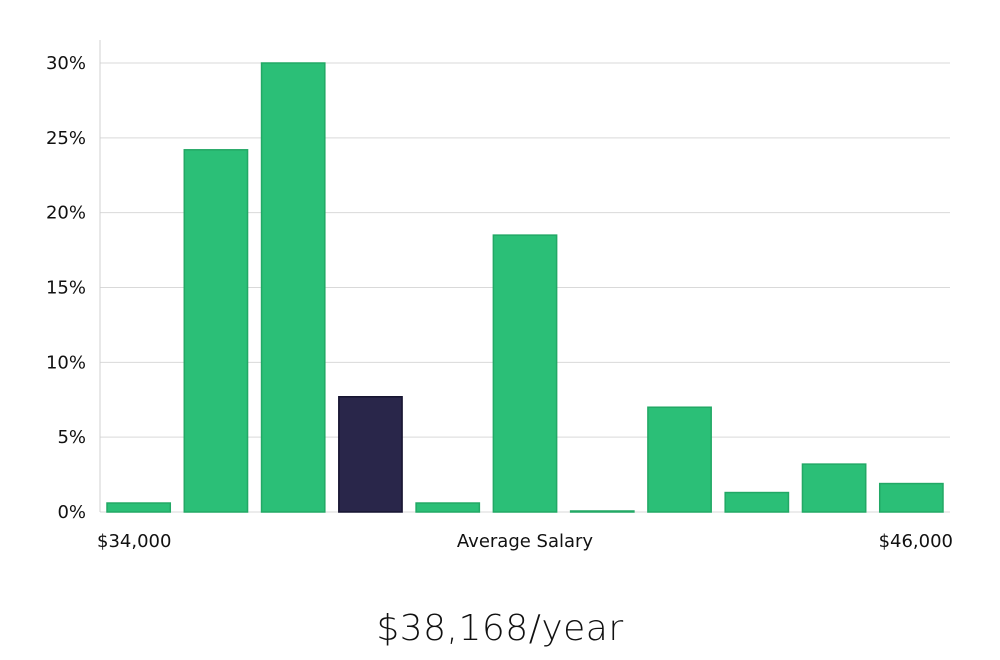  I want to click on y-tick-label: 20%, so click(66, 213).